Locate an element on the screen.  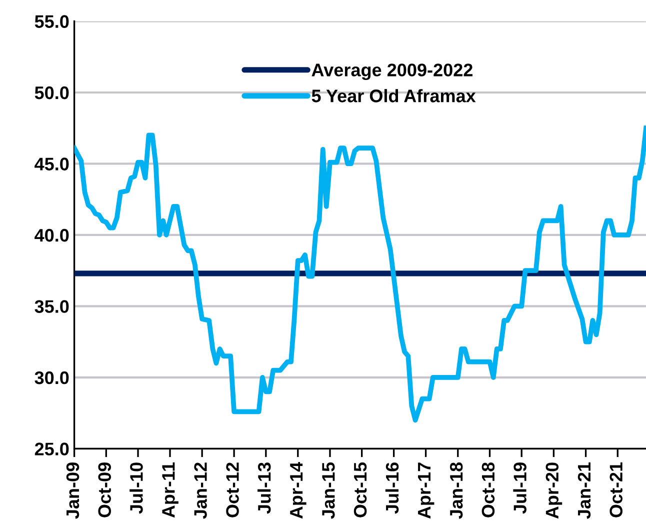
legend-label: 5 Year Old Aframax is located at coordinates (394, 95).